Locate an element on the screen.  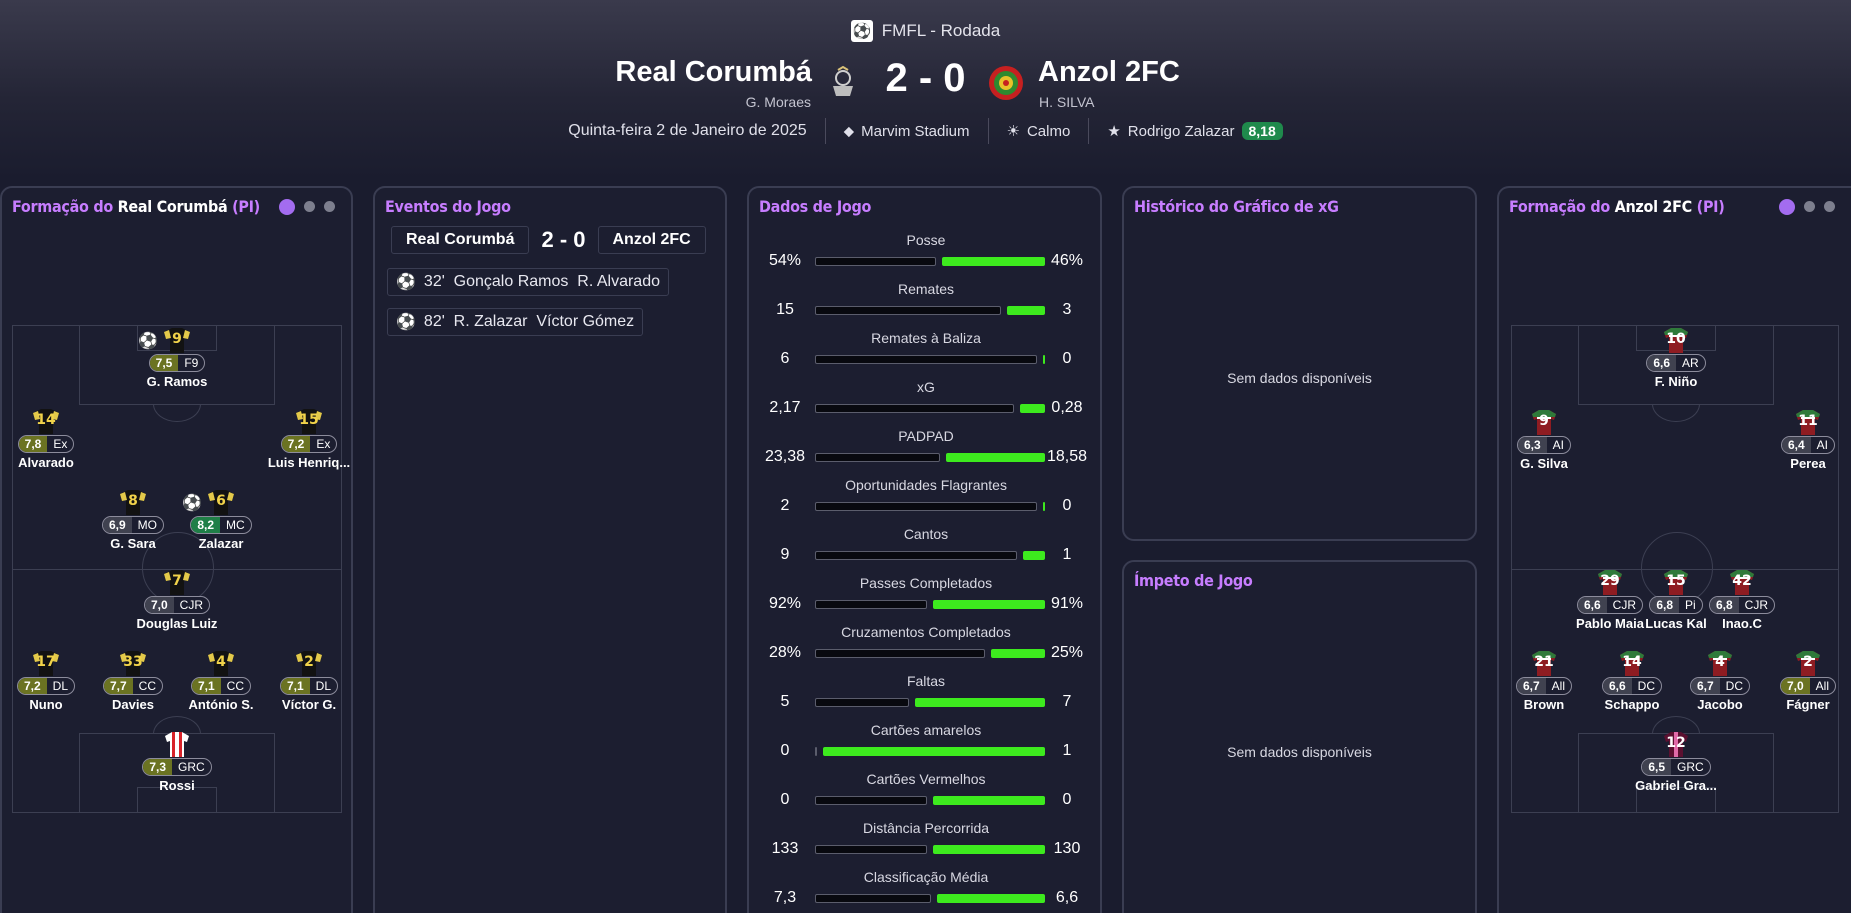
player-rating: 6,8 is located at coordinates (1664, 605).